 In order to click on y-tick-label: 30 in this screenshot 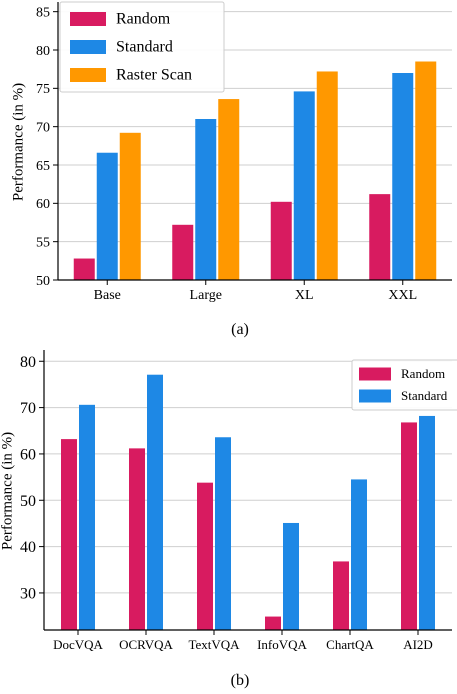, I will do `click(28, 594)`.